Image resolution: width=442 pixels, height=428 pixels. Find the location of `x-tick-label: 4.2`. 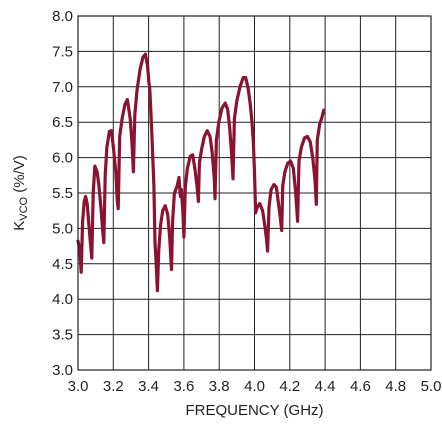

x-tick-label: 4.2 is located at coordinates (289, 386).